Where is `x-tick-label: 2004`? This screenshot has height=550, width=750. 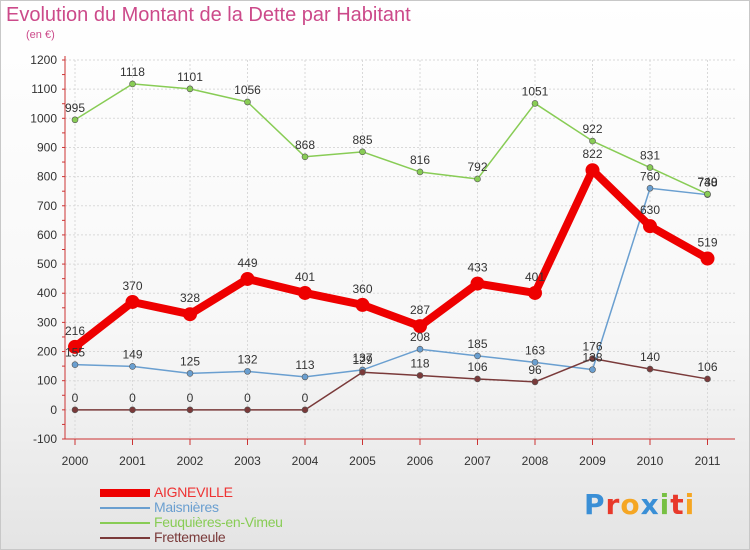
x-tick-label: 2004 is located at coordinates (305, 461).